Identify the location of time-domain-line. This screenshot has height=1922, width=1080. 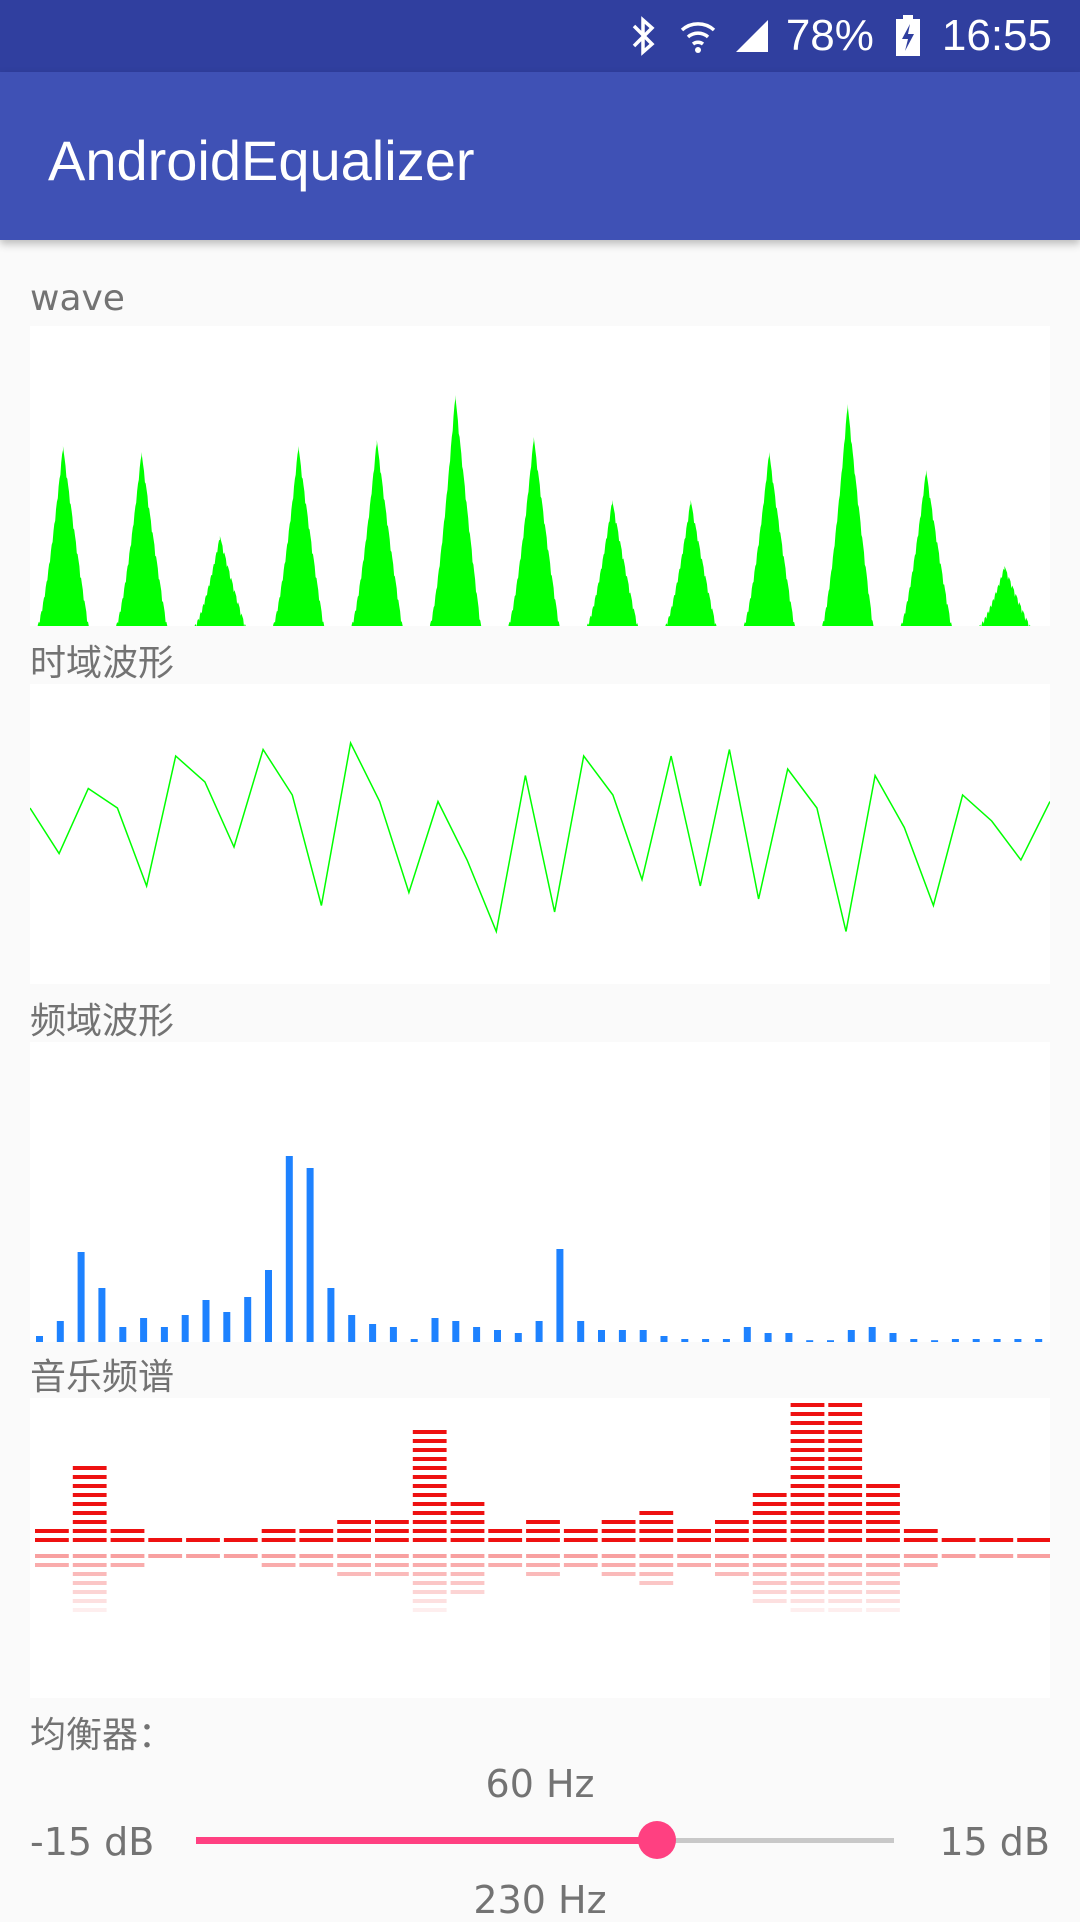
(540, 837).